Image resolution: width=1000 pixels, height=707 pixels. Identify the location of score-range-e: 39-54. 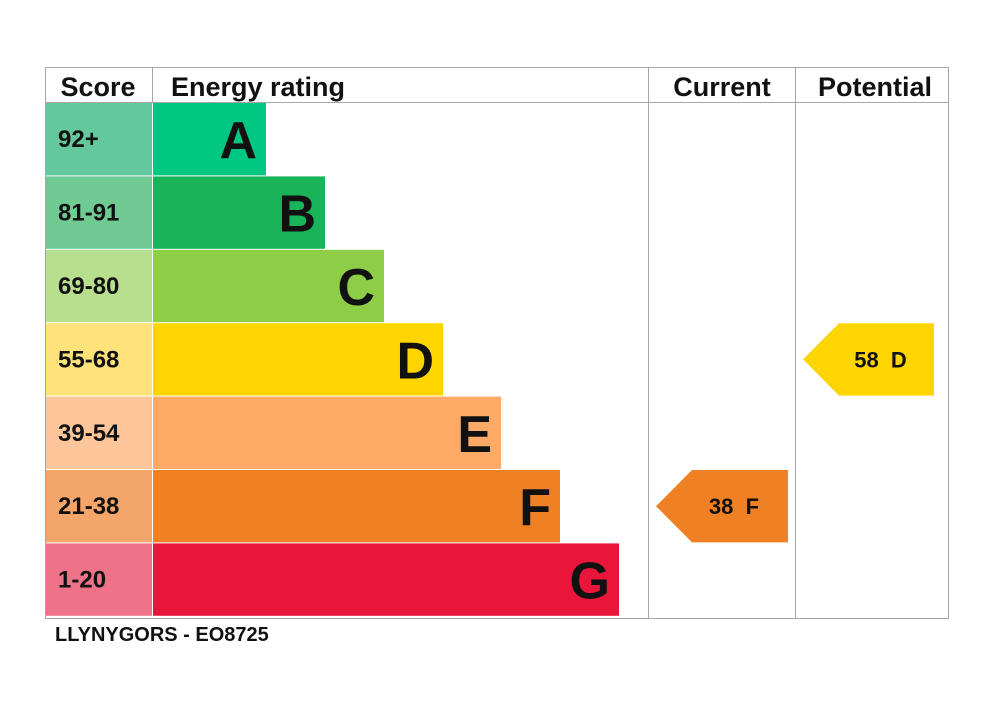
(89, 433).